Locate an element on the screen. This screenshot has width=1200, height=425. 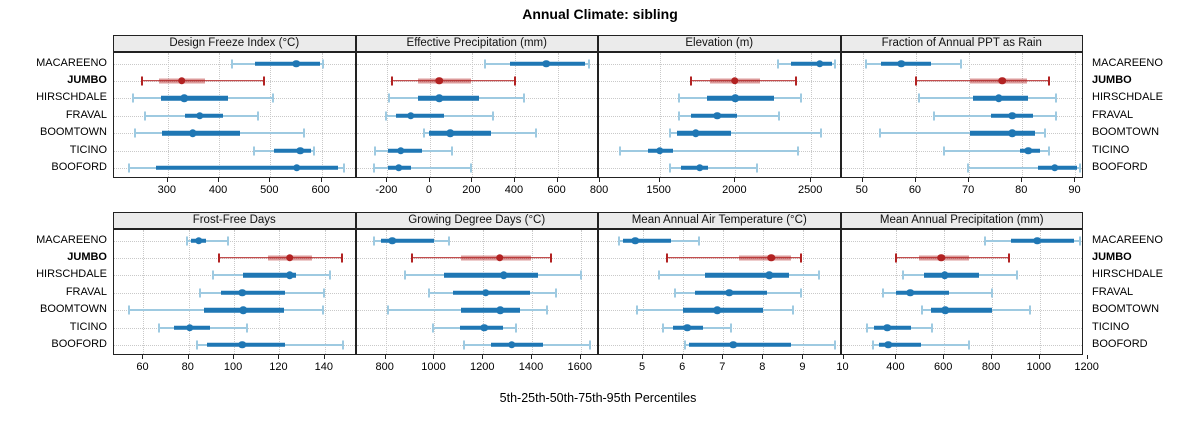
site-label-left: FRAVAL is located at coordinates (86, 291).